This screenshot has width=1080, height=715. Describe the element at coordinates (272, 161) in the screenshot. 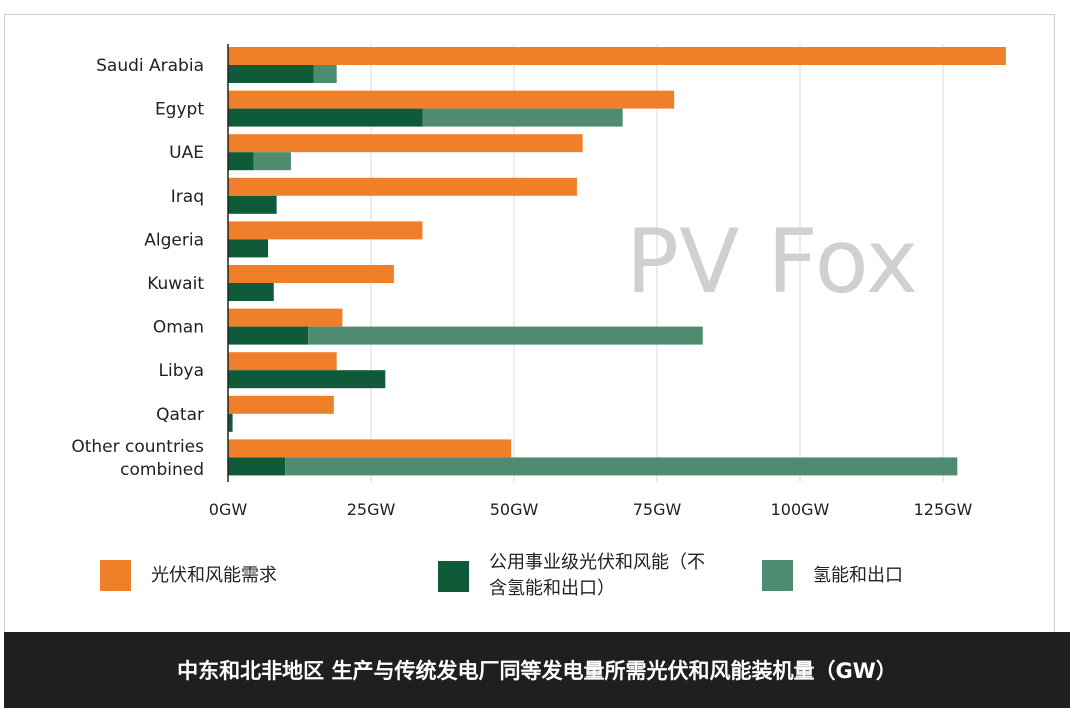

I see `bar-hydrogen-uae` at that location.